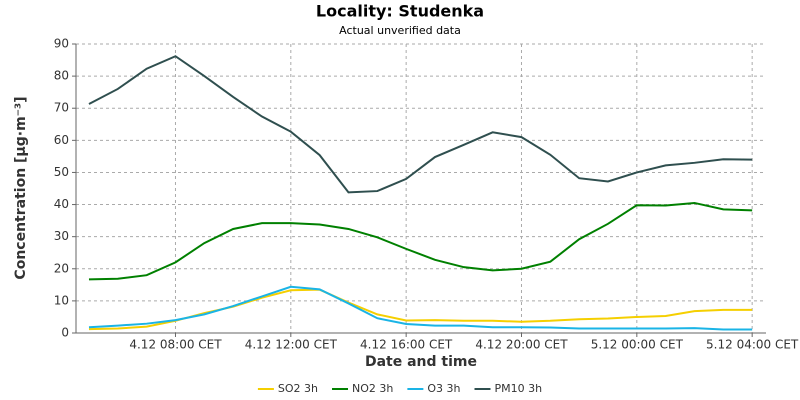 The height and width of the screenshot is (400, 800). What do you see at coordinates (400, 388) in the screenshot?
I see `legend: SO2 3h NO2 3h O3 3h PM10 3h` at bounding box center [400, 388].